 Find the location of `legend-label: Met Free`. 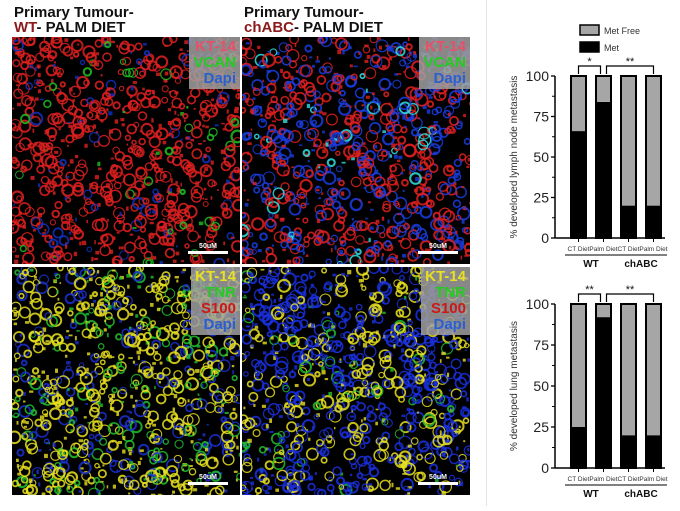

legend-label: Met Free is located at coordinates (622, 31).